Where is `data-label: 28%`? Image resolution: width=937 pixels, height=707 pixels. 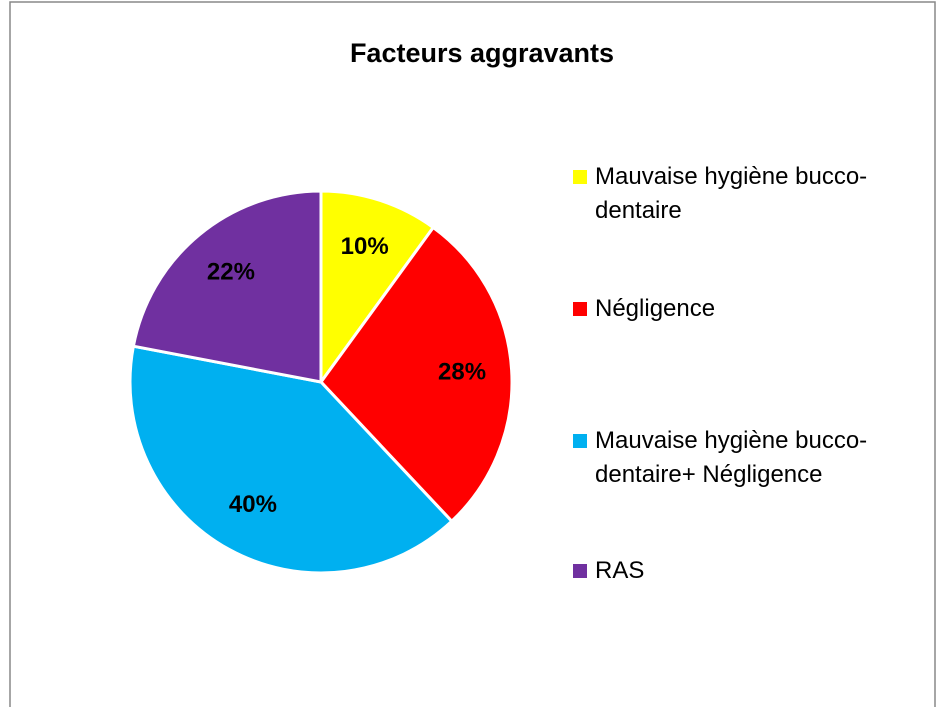
data-label: 28% is located at coordinates (462, 371).